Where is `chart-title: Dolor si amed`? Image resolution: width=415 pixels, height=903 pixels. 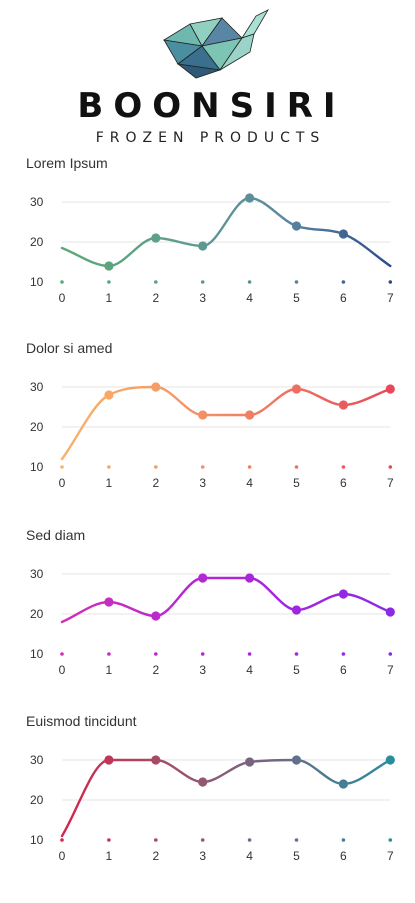
chart-title: Dolor si amed is located at coordinates (69, 348).